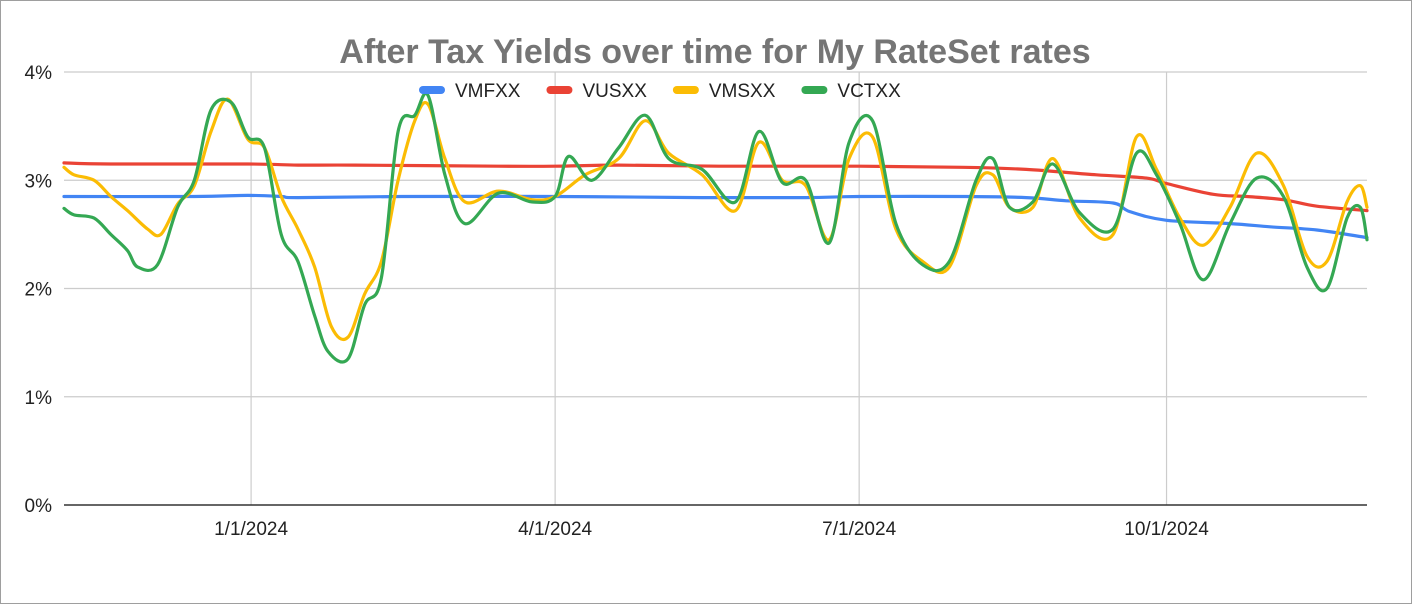 This screenshot has width=1412, height=604. Describe the element at coordinates (251, 529) in the screenshot. I see `x-tick-label: 1/1/2024` at that location.